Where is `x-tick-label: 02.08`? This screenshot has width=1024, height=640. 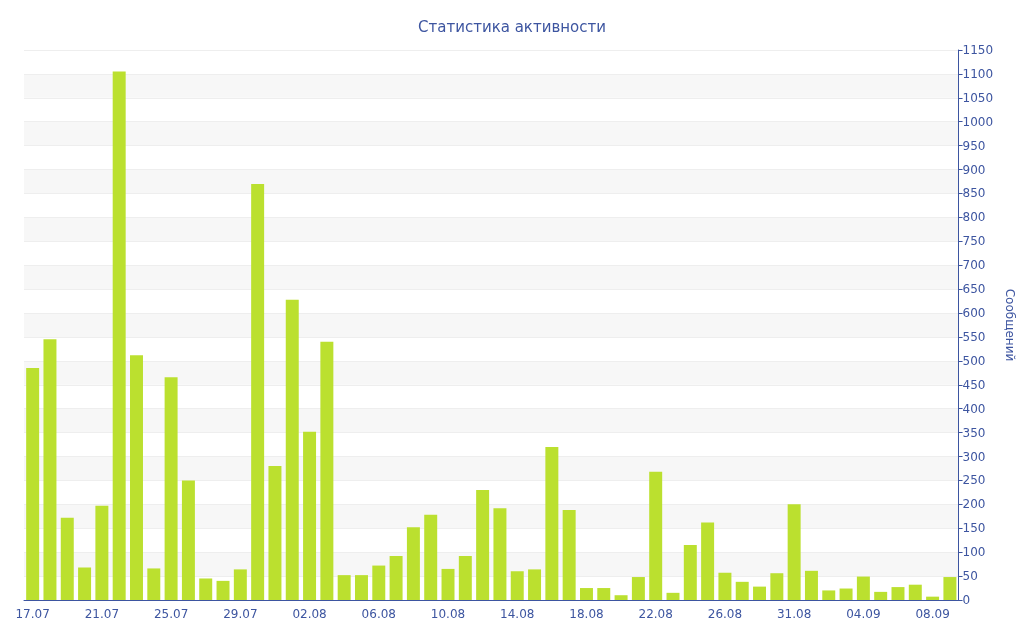
x-tick-label: 02.08 is located at coordinates (309, 614).